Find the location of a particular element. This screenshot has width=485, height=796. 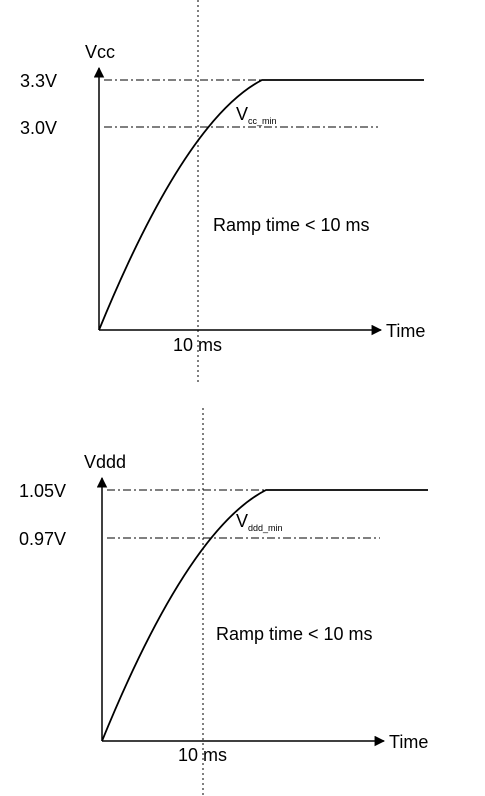

vddd-min-label: Vddd_min is located at coordinates (259, 522).